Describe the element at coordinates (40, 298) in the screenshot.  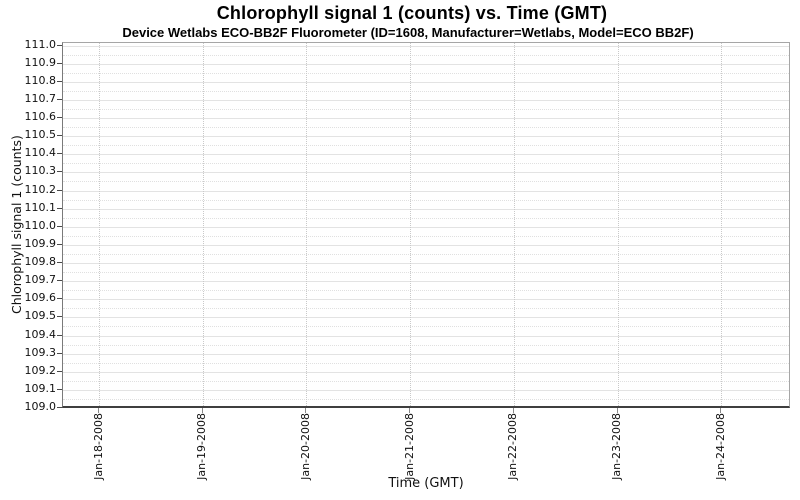
I see `y-tick-label: 109.6` at that location.